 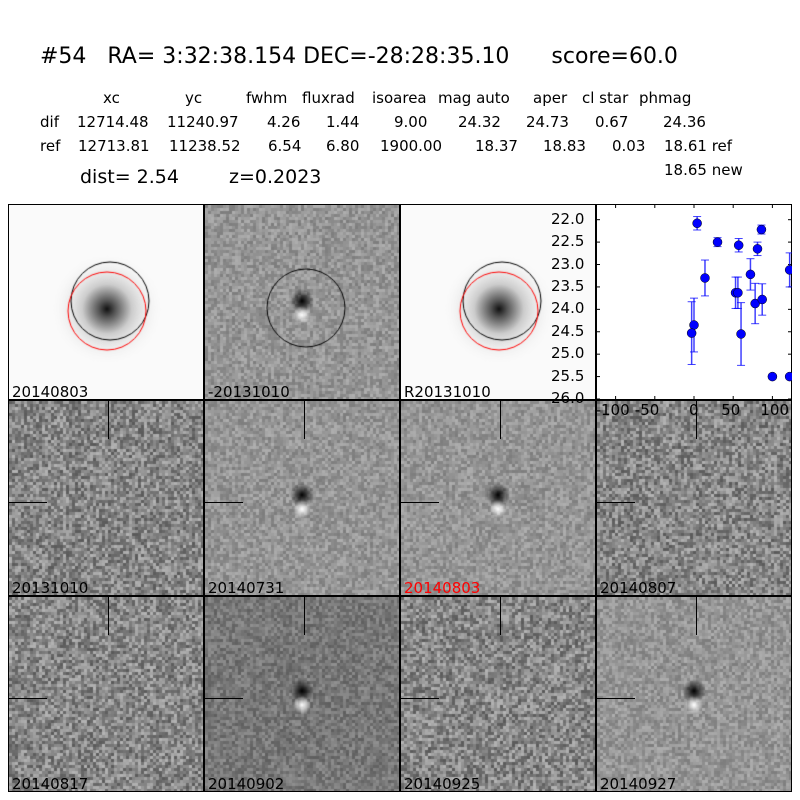 I want to click on image-stamp: 20131010, so click(x=106, y=498).